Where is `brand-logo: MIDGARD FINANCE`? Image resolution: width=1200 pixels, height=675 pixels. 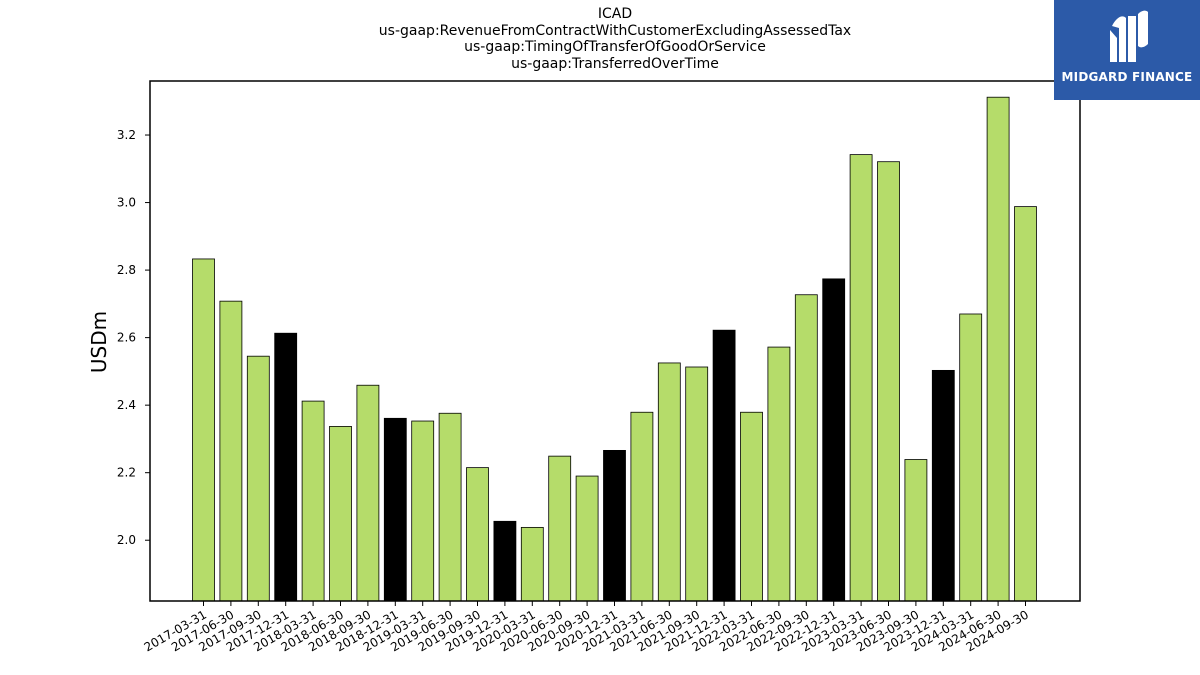 brand-logo: MIDGARD FINANCE is located at coordinates (1127, 50).